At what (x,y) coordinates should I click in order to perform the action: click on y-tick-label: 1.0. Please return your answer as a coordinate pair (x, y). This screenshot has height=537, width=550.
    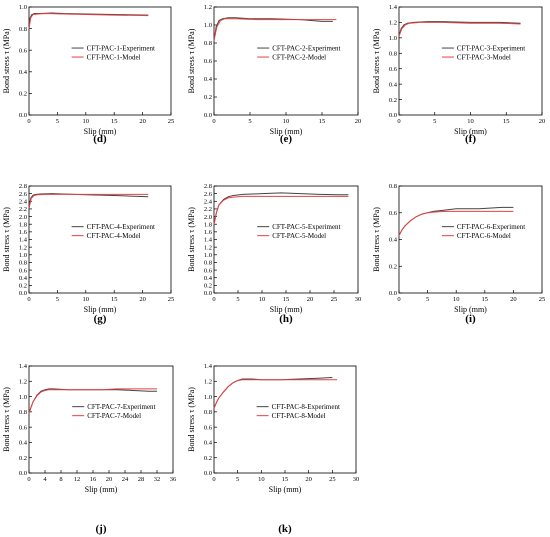
    Looking at the image, I should click on (23, 255).